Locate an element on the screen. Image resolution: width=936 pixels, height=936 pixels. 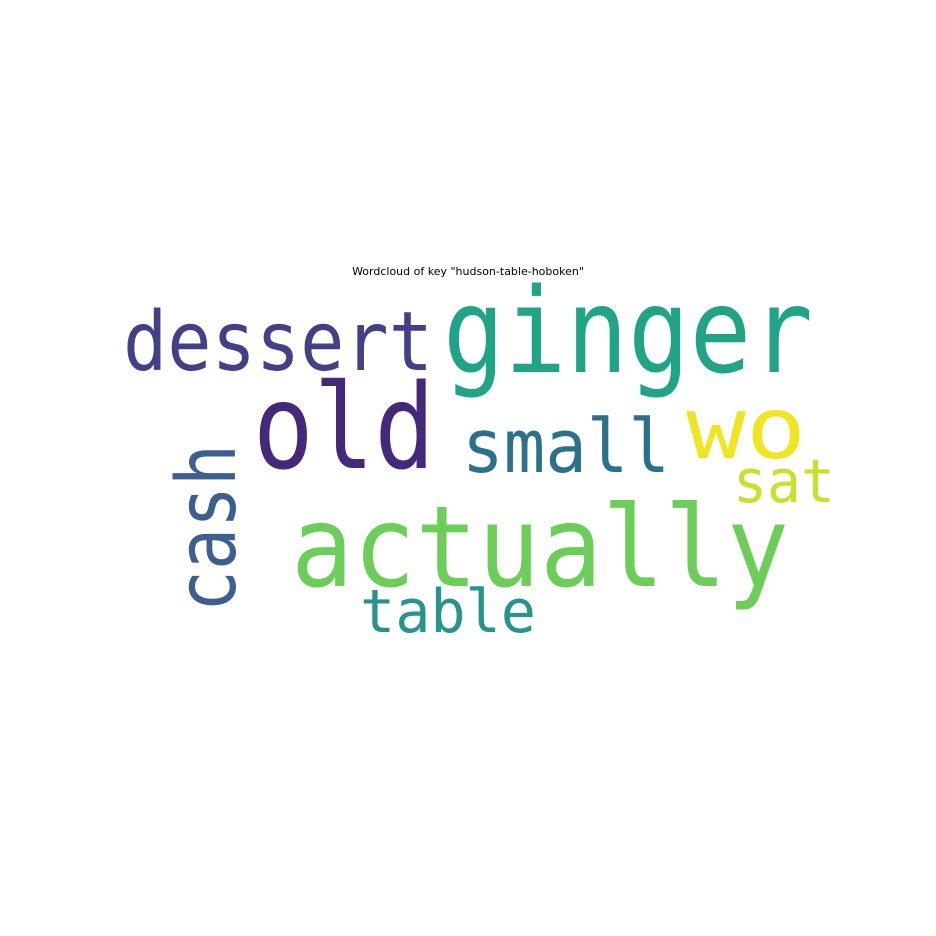
word-sat: sat is located at coordinates (784, 482).